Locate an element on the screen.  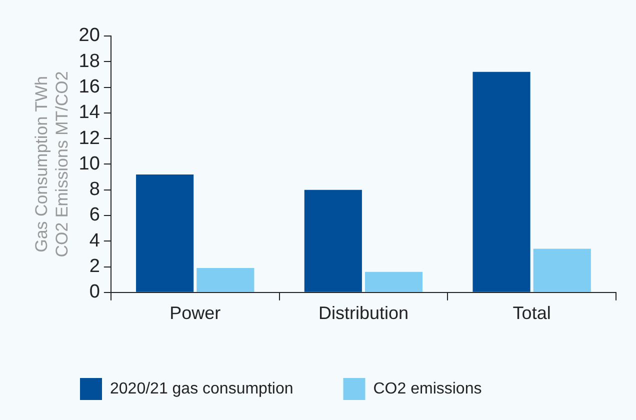
legend-label: CO2 emissions is located at coordinates (427, 389).